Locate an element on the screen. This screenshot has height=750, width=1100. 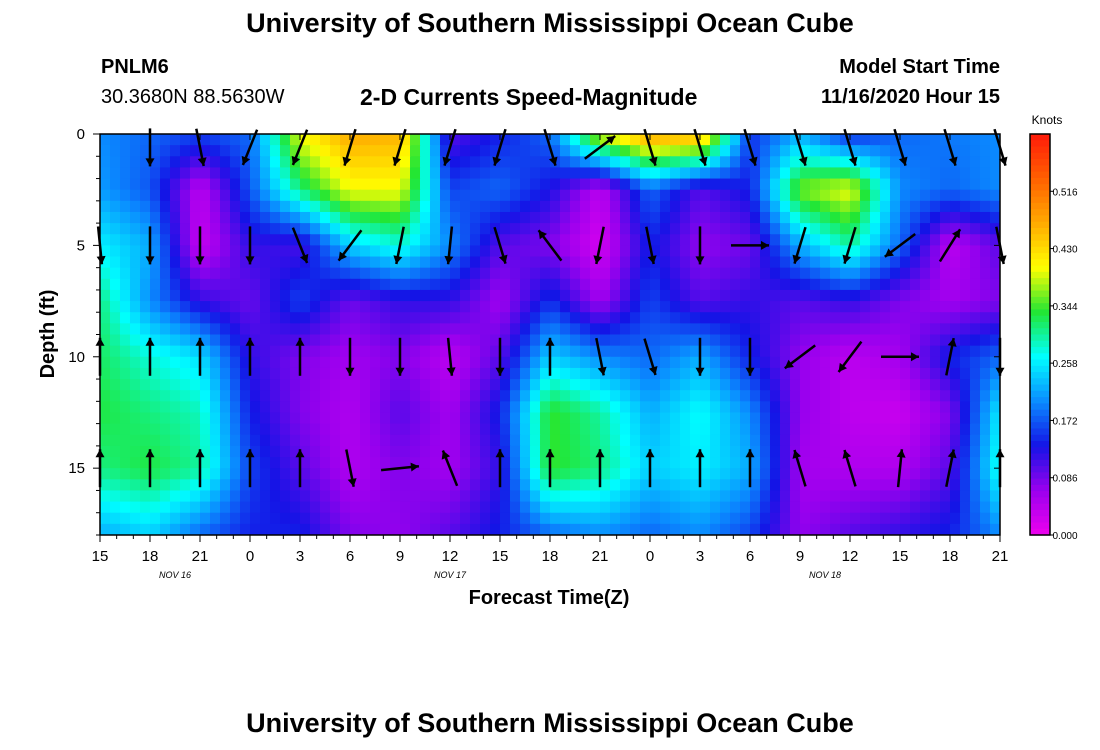
x-tick-label: 12 is located at coordinates (850, 556).